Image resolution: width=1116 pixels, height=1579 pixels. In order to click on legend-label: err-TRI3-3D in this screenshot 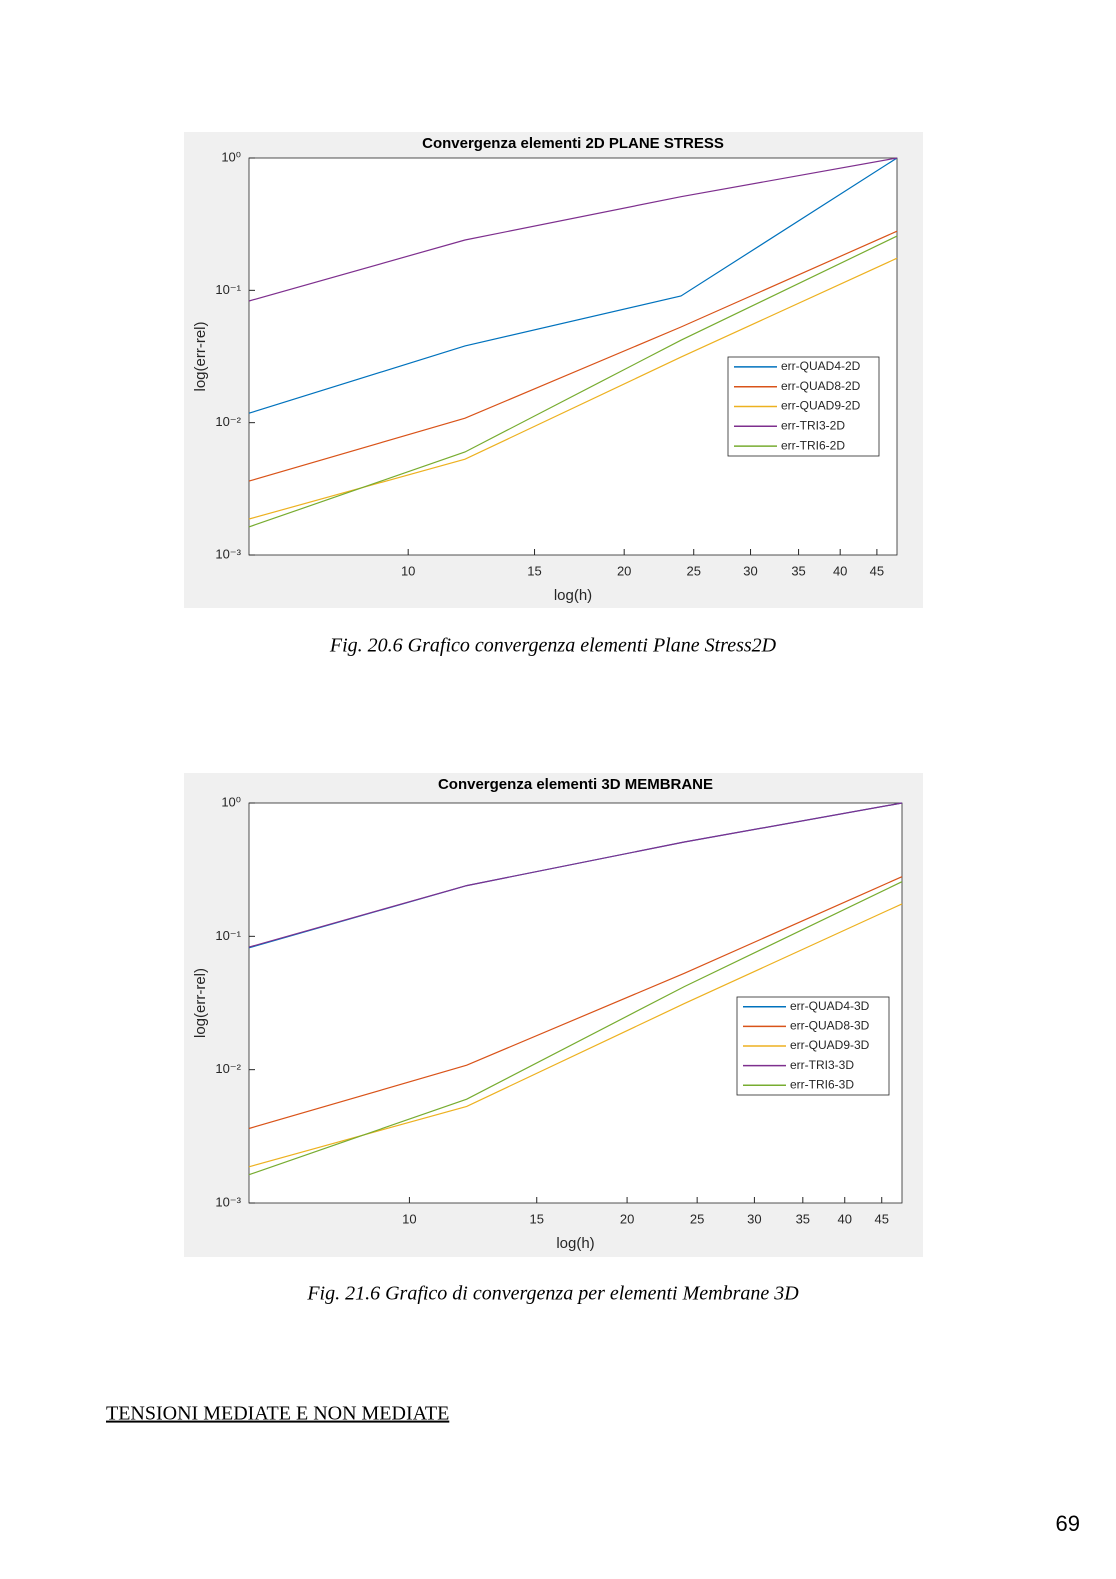, I will do `click(822, 1065)`.